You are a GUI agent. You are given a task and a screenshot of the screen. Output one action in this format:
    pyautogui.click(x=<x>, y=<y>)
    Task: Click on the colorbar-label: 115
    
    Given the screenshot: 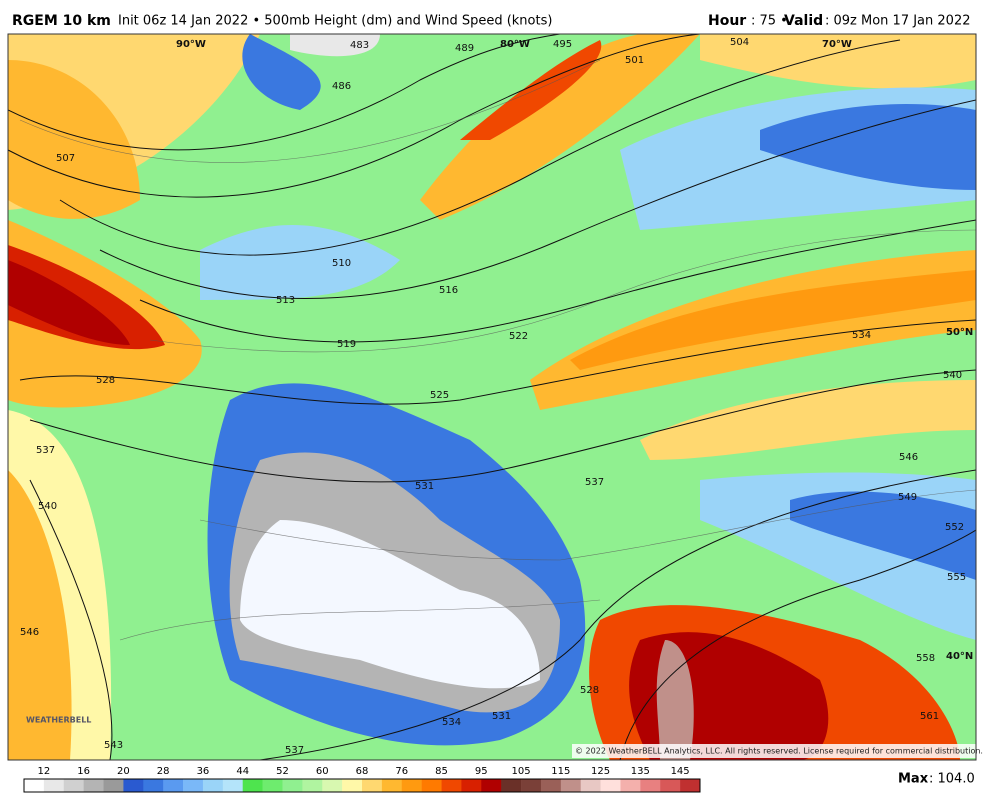 What is the action you would take?
    pyautogui.click(x=560, y=771)
    